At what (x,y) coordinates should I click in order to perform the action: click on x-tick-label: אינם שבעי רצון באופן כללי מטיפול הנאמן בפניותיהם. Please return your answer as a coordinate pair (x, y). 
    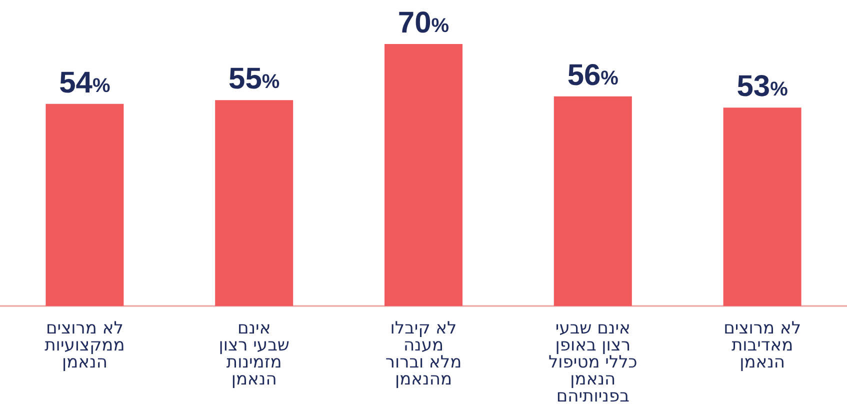
    Looking at the image, I should click on (593, 362).